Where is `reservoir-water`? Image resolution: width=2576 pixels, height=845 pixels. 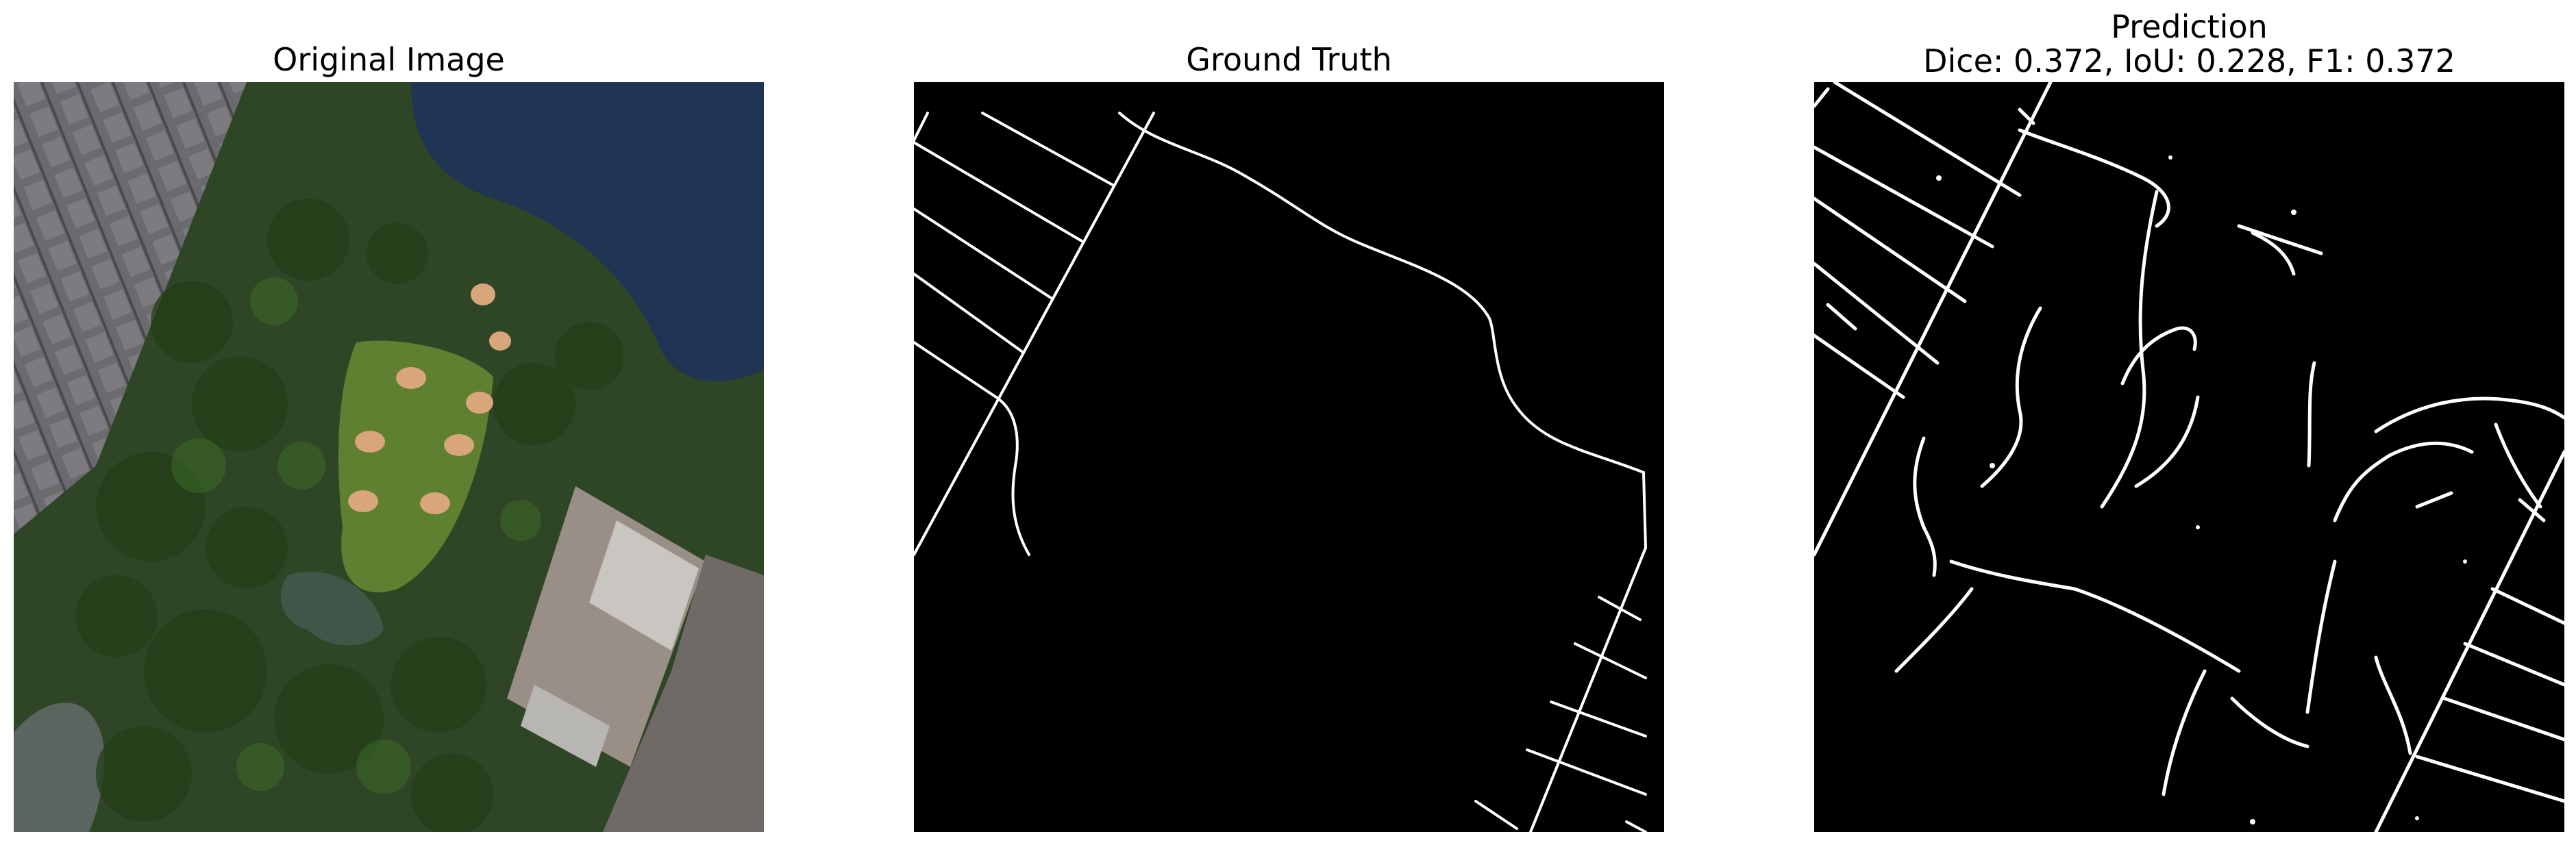
reservoir-water is located at coordinates (587, 231).